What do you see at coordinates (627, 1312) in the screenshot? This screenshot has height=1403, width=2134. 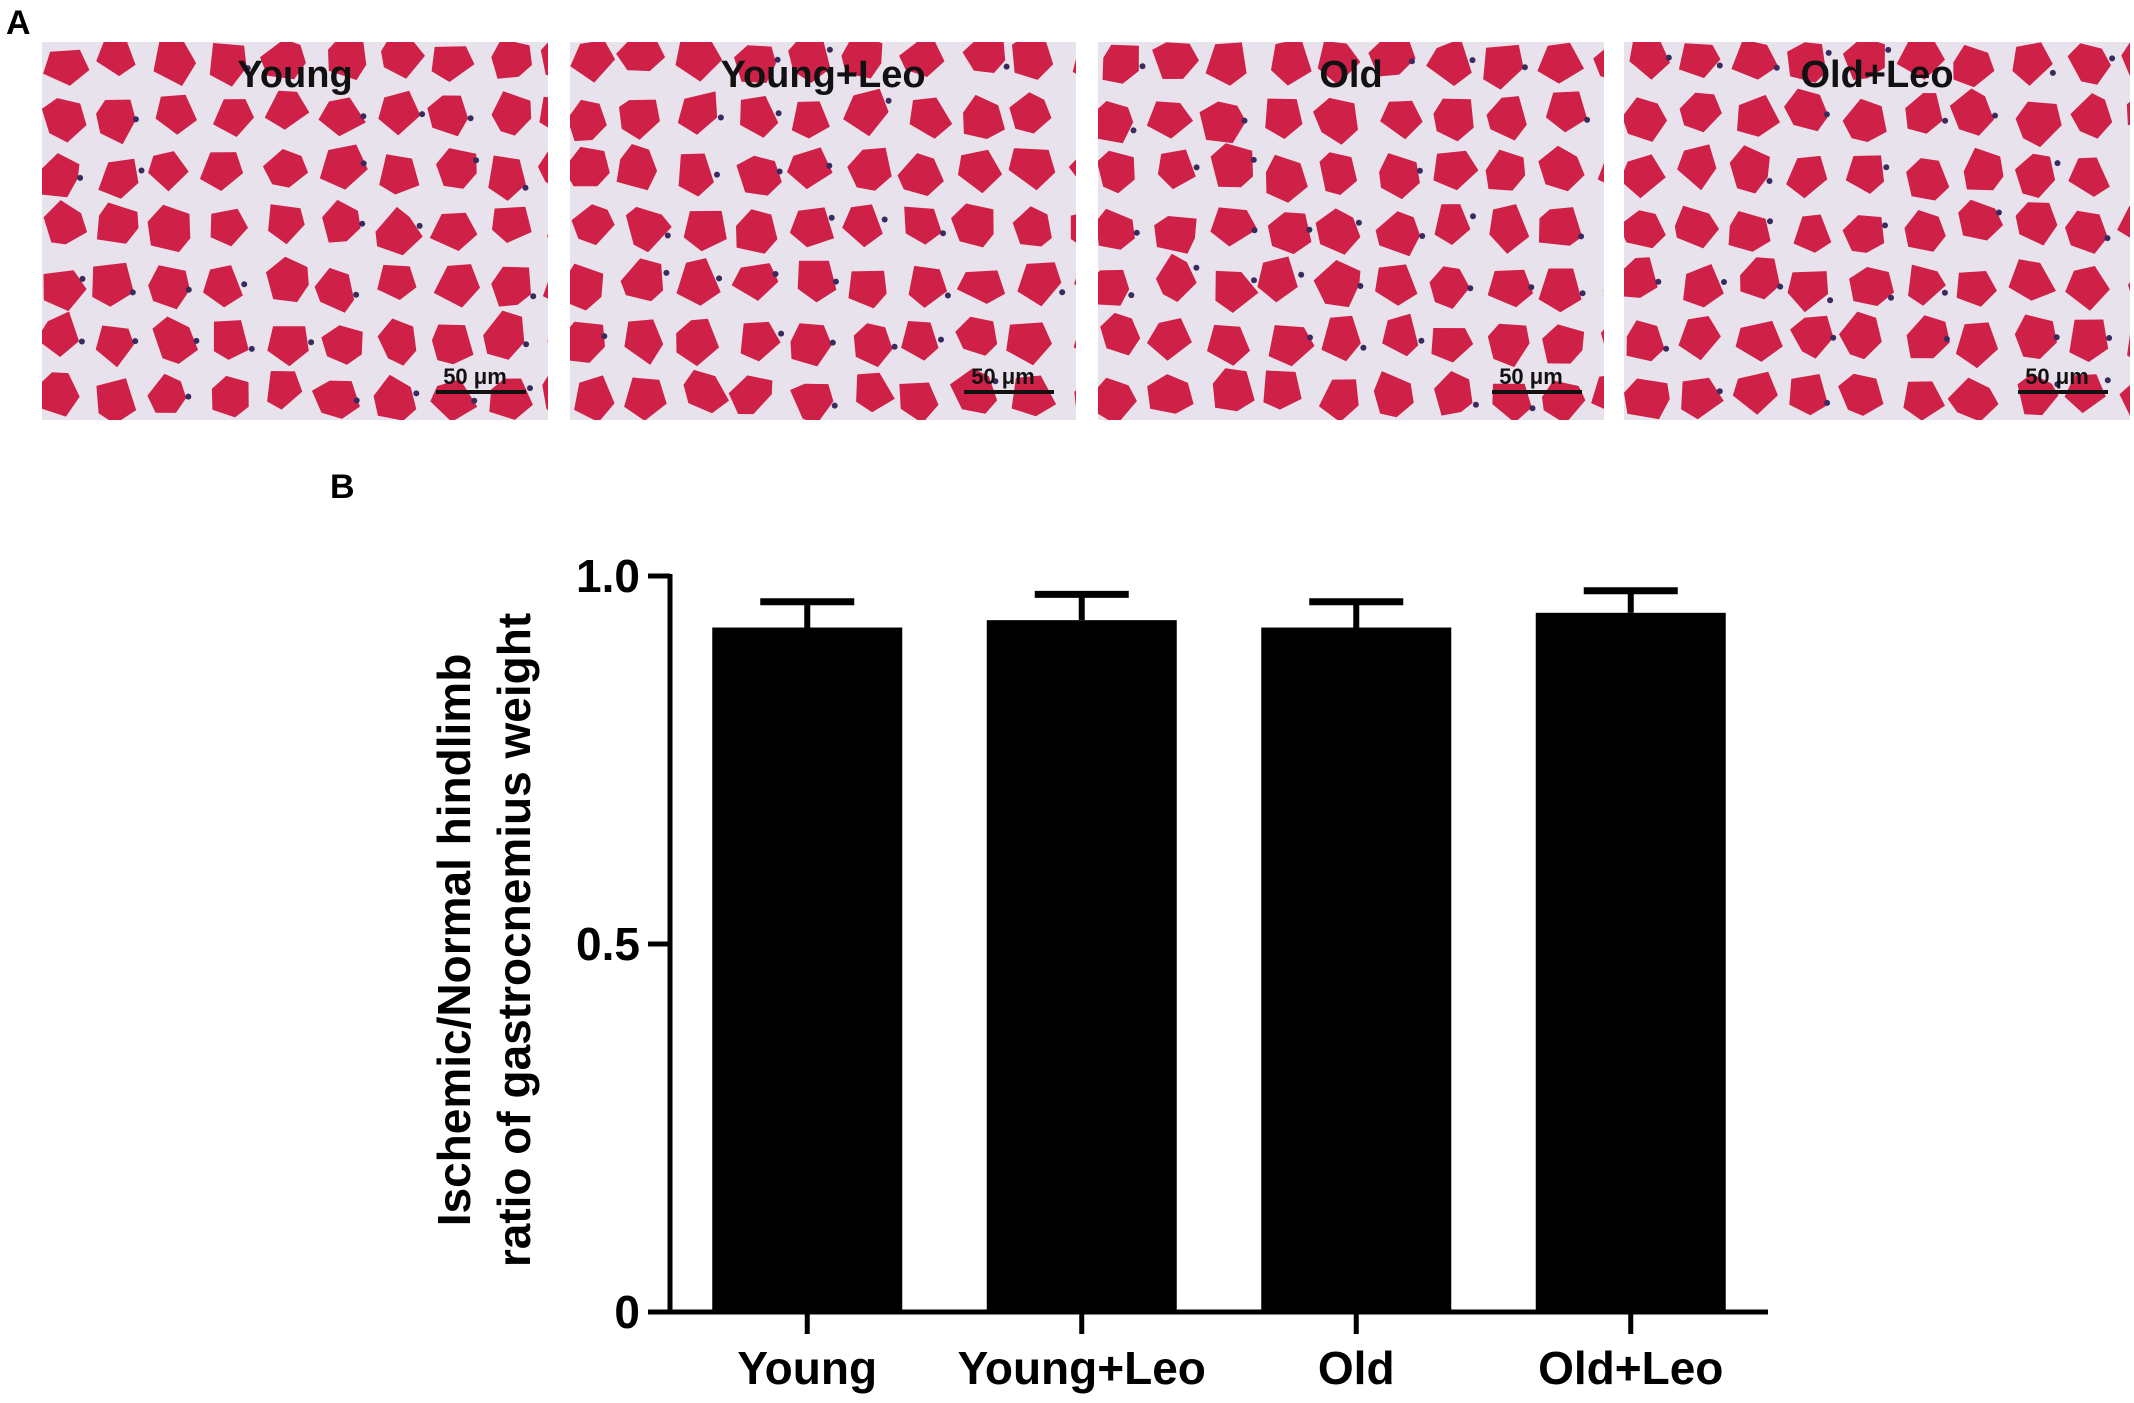 I see `y-tick-label: 0` at bounding box center [627, 1312].